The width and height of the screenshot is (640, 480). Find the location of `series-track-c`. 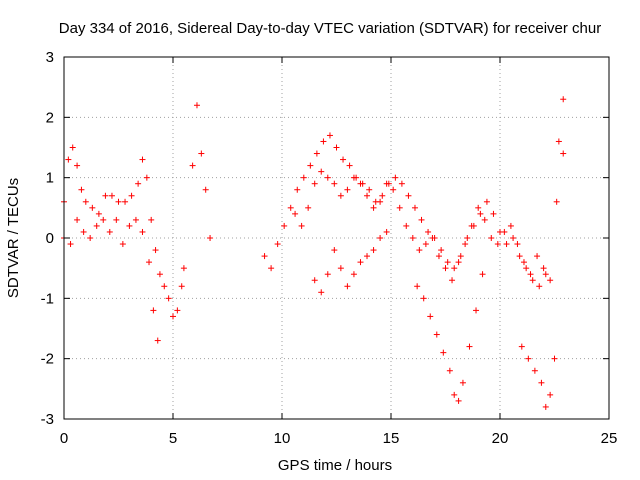

series-track-c is located at coordinates (201, 171).